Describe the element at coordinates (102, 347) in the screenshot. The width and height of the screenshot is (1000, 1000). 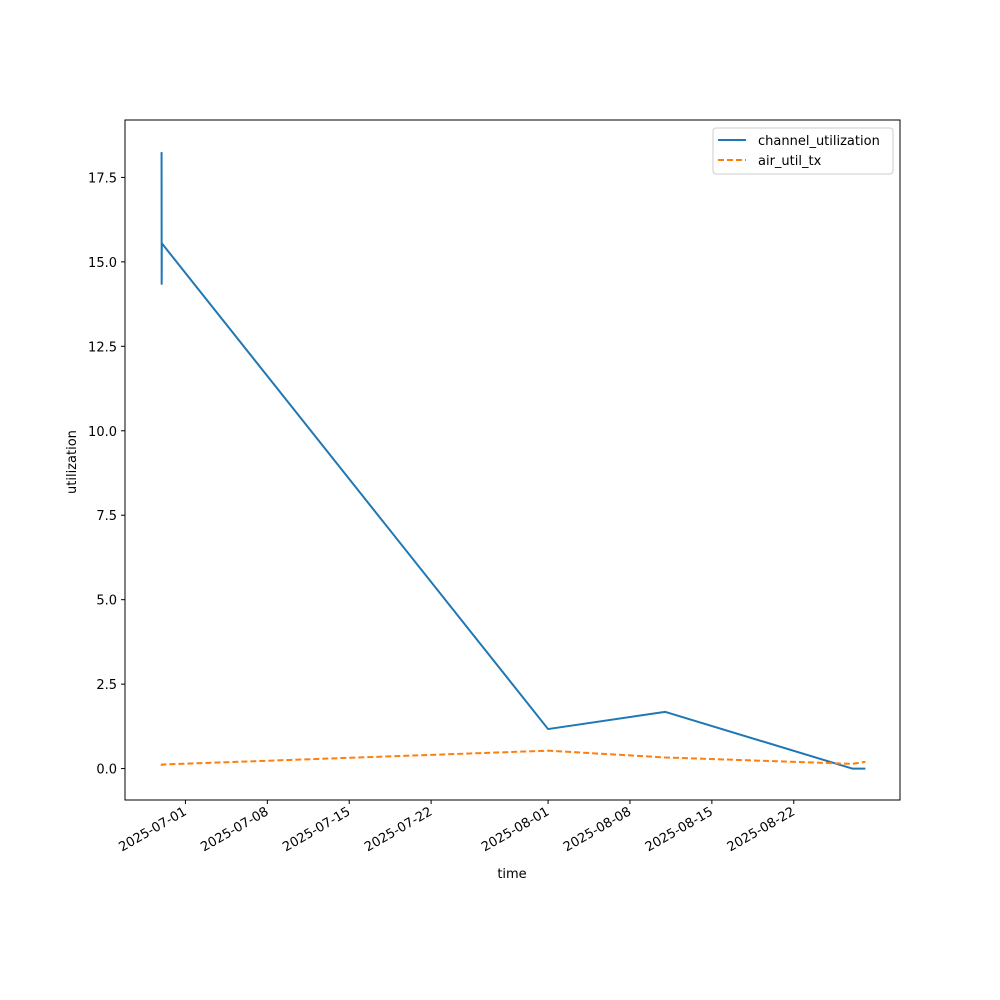
I see `y-tick-label: 12.5` at that location.